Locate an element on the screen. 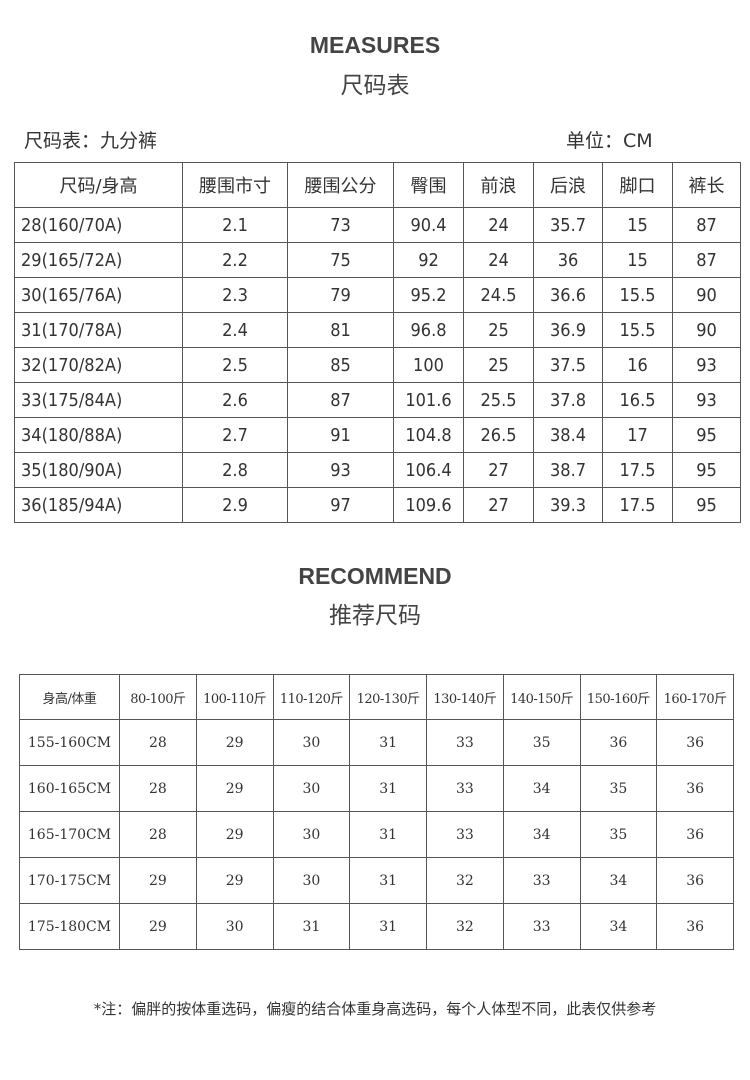 This screenshot has width=750, height=1080. table-cell: 96.8 is located at coordinates (428, 330).